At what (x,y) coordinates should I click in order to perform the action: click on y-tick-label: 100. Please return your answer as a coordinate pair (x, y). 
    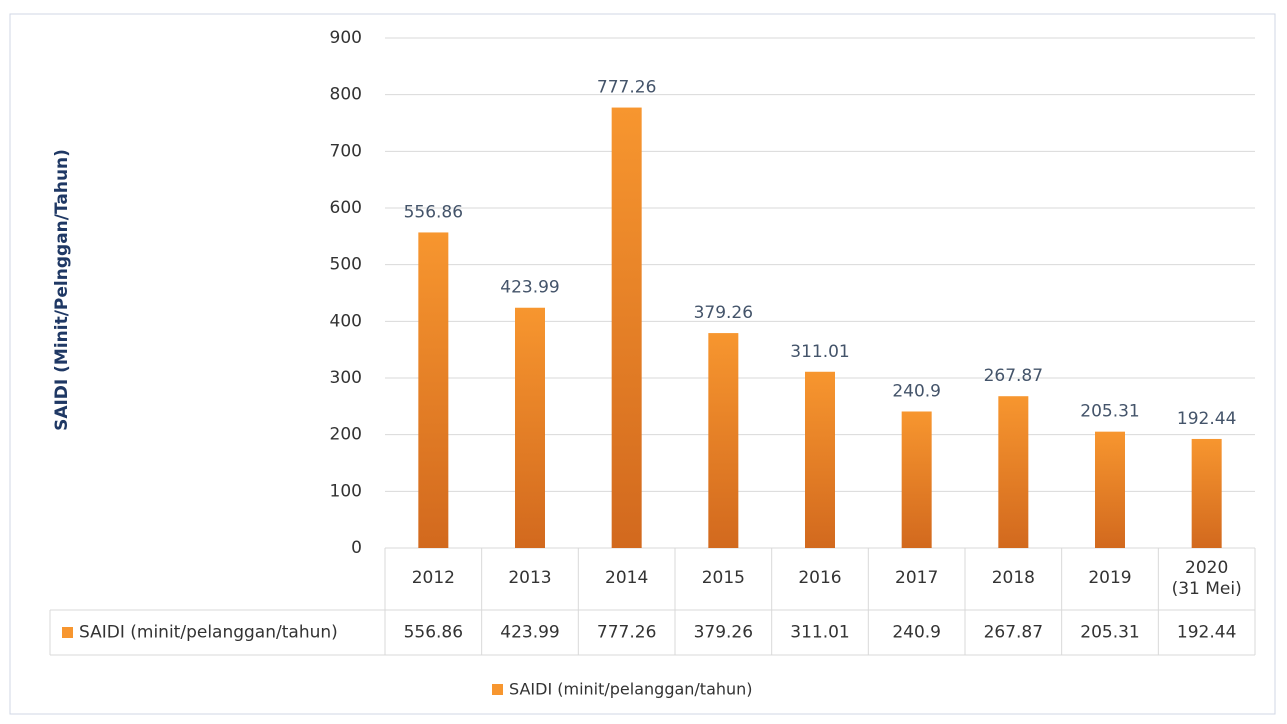
    Looking at the image, I should click on (346, 491).